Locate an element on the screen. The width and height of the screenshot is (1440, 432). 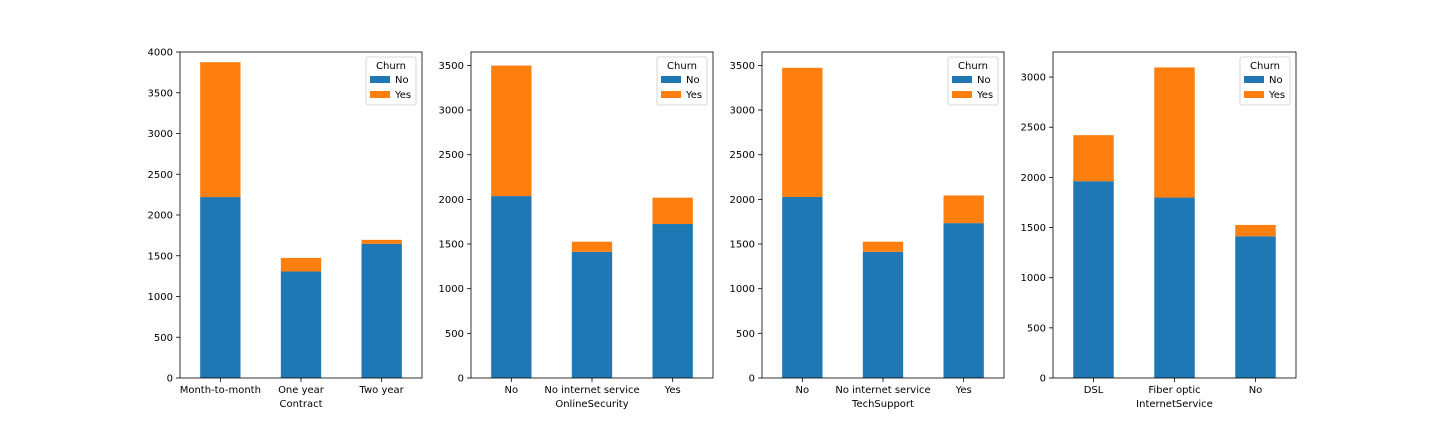
x-tick-label: One year is located at coordinates (301, 390).